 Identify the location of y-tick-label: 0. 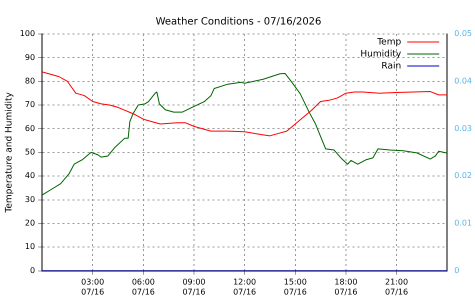
(33, 270).